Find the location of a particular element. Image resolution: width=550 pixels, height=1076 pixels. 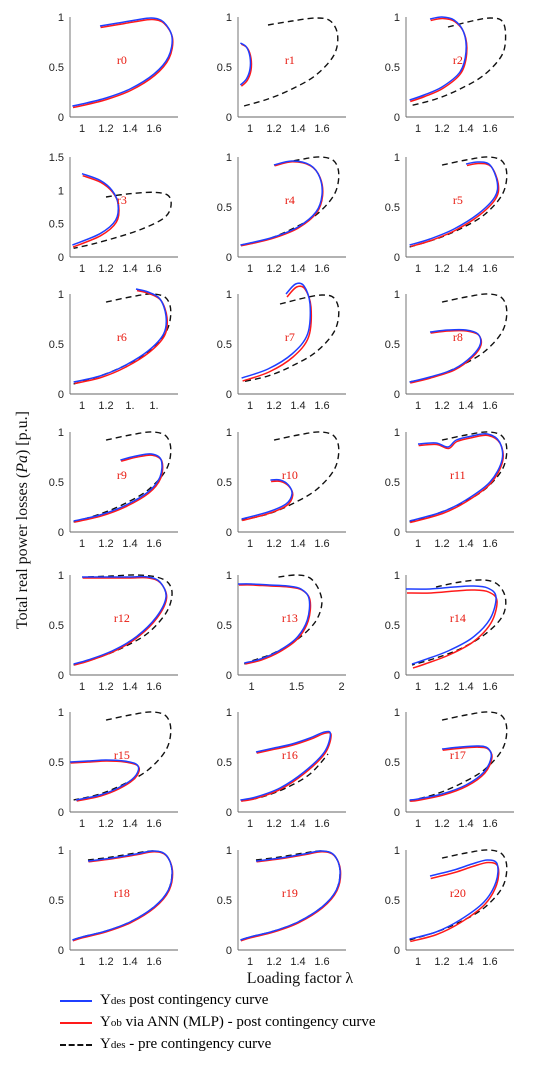

subplot-r9: 0 0.5 1 1 1.2 1.4 1.6 r9 is located at coordinates (113, 488).